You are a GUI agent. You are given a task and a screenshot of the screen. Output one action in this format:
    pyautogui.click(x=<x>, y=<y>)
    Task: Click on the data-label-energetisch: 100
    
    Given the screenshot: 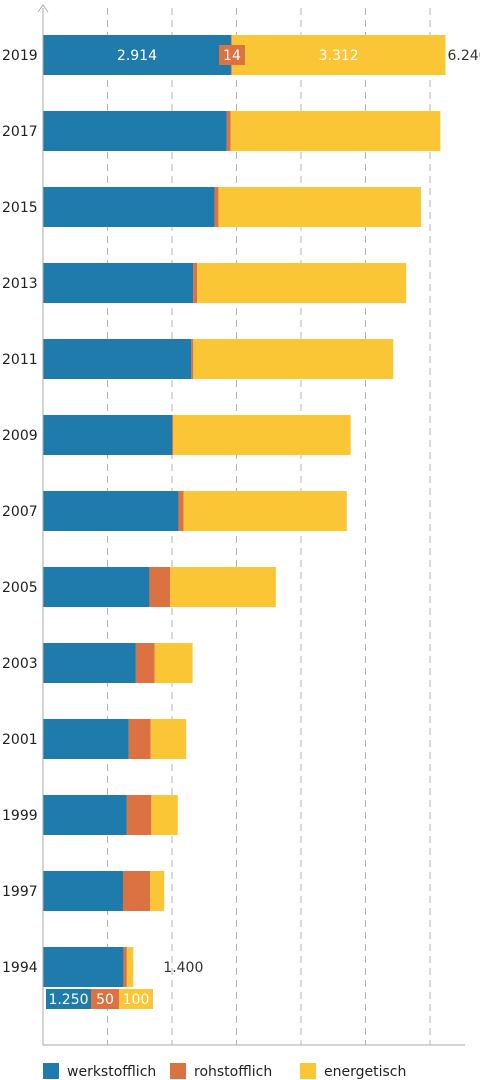 What is the action you would take?
    pyautogui.click(x=136, y=1000)
    